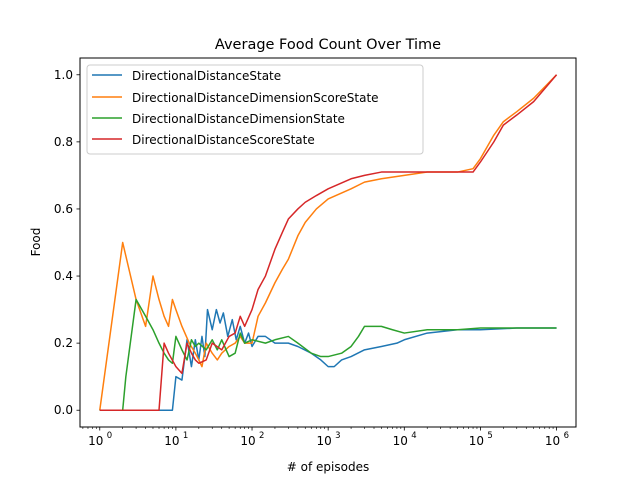  I want to click on x-tick-label-1: 10, so click(171, 441).